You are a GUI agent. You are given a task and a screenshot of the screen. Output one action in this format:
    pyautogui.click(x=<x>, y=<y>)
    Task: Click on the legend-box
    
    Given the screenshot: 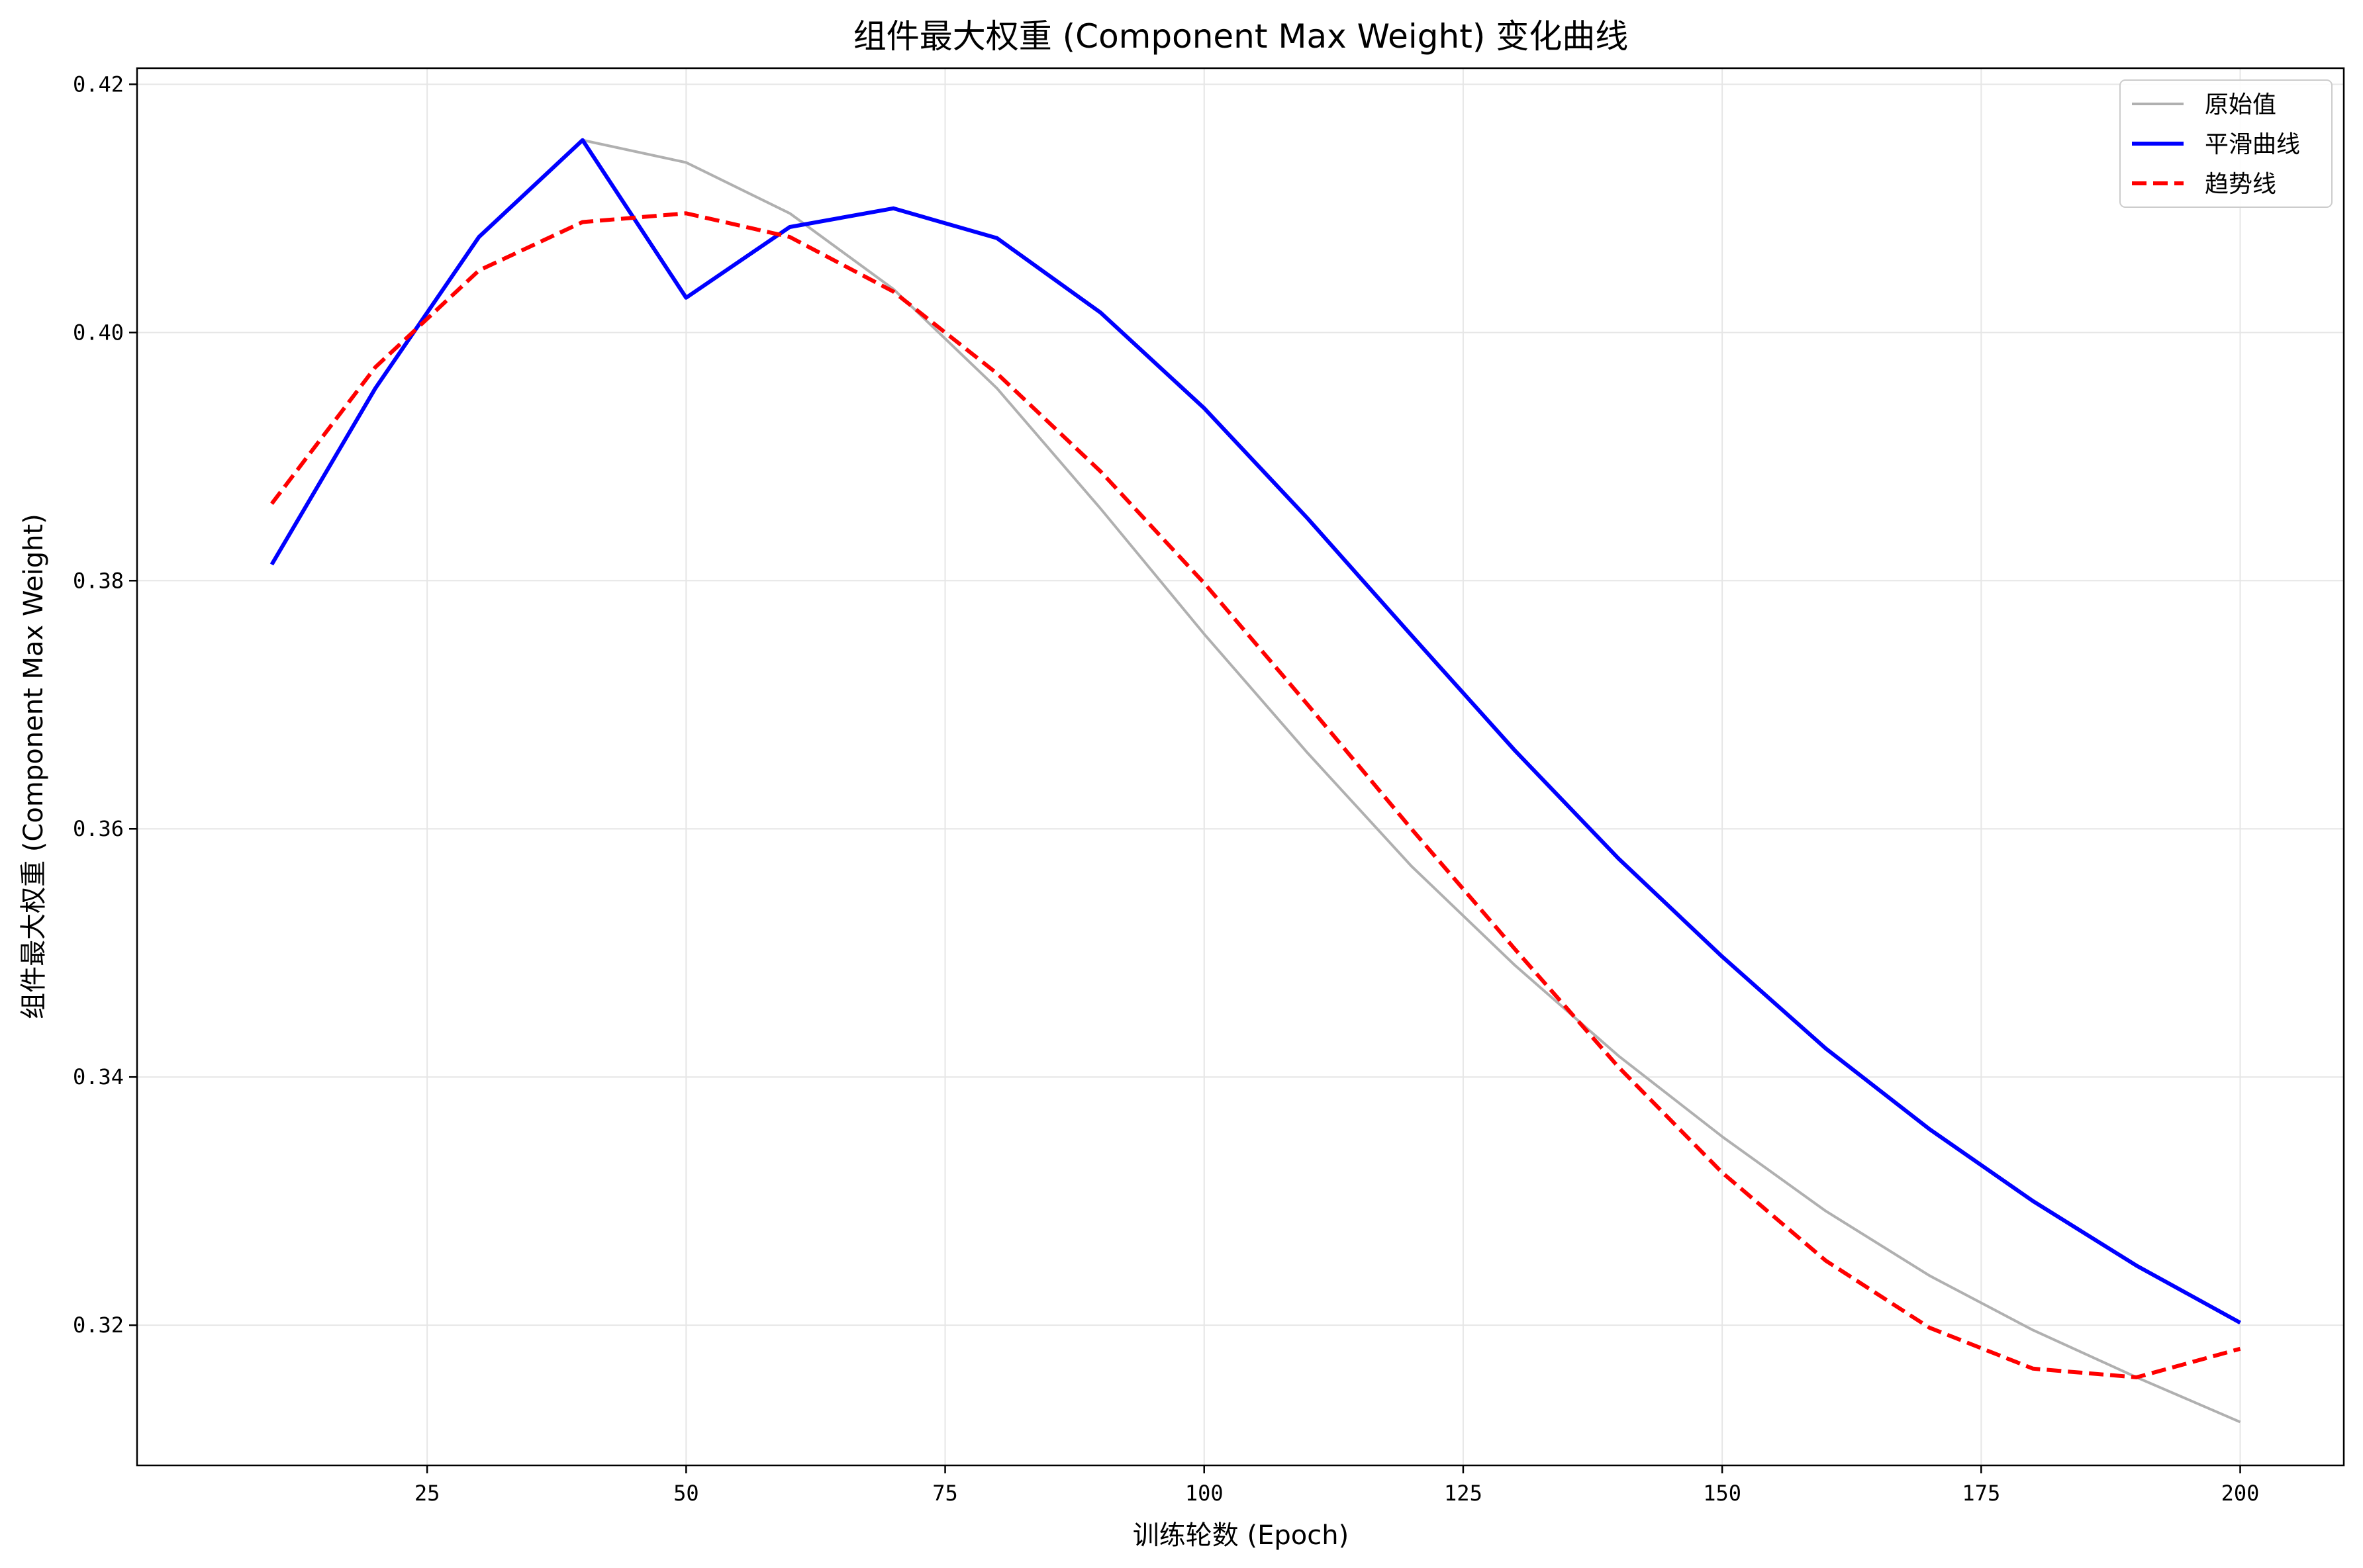 What is the action you would take?
    pyautogui.click(x=2226, y=143)
    